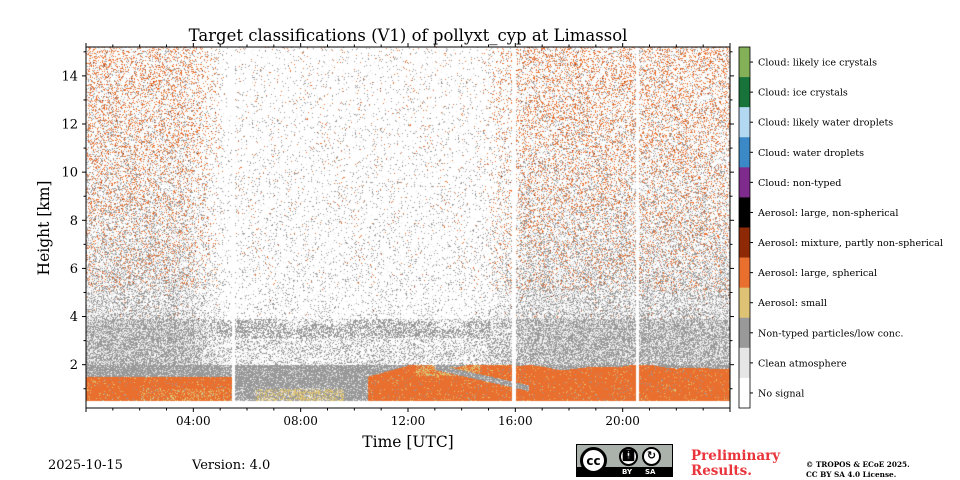 This screenshot has width=960, height=480. I want to click on badge-sa: SA, so click(650, 472).